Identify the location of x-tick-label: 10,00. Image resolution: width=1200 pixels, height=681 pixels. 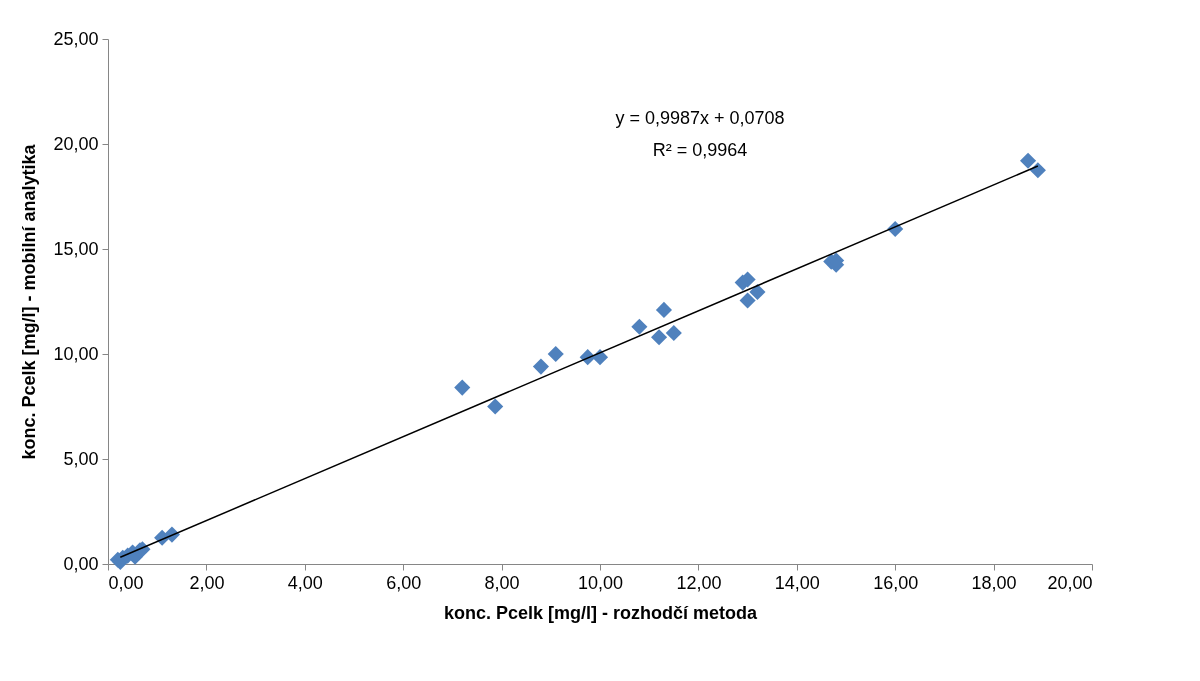
(600, 582).